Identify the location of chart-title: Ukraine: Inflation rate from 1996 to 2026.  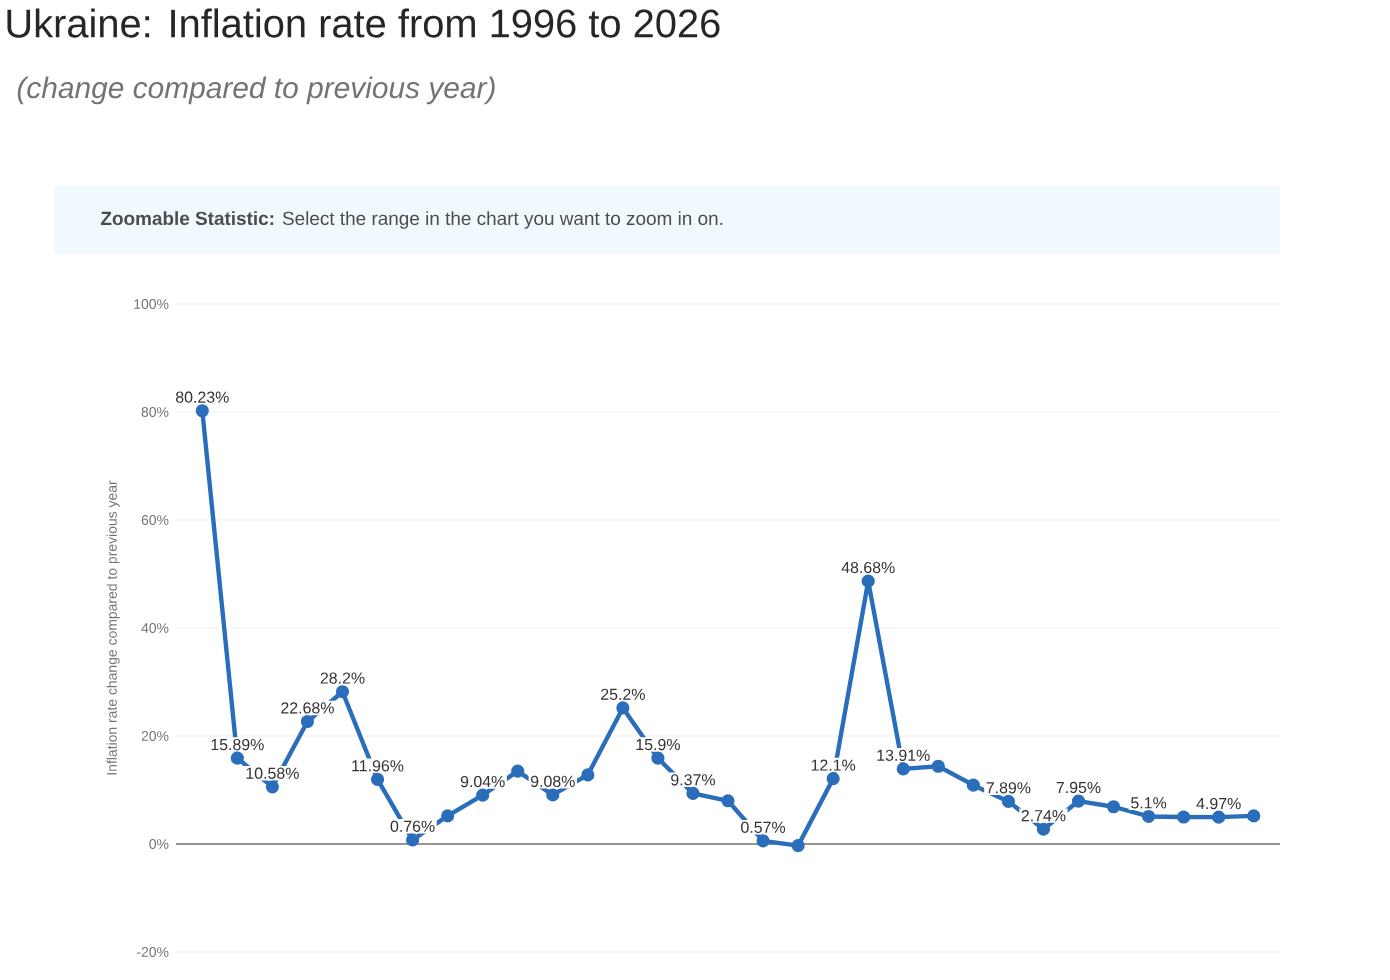
(363, 23).